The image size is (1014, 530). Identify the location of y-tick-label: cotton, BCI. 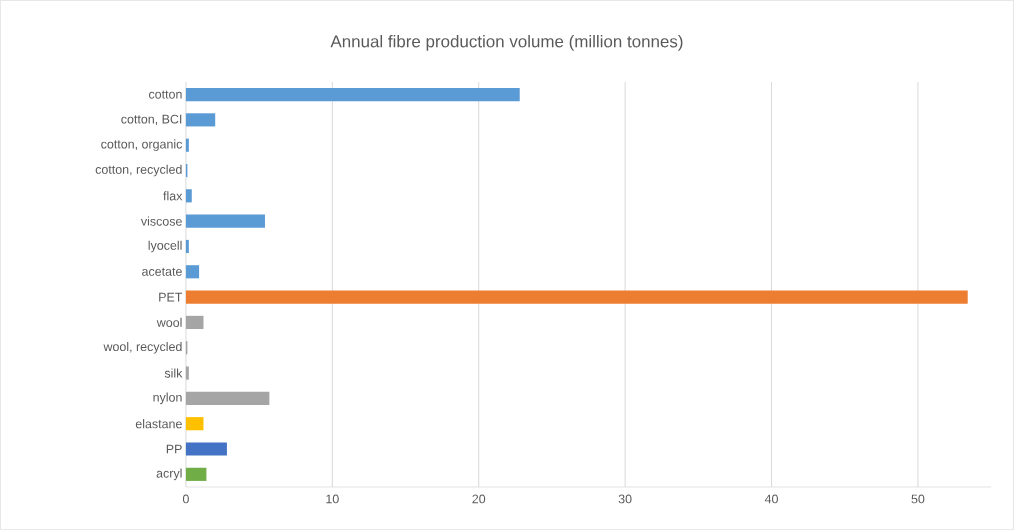
(151, 120).